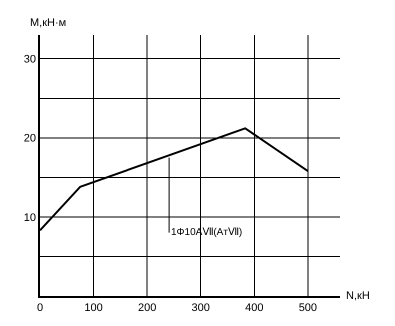 The height and width of the screenshot is (326, 395). Describe the element at coordinates (40, 308) in the screenshot. I see `x-tick-label: 0` at that location.